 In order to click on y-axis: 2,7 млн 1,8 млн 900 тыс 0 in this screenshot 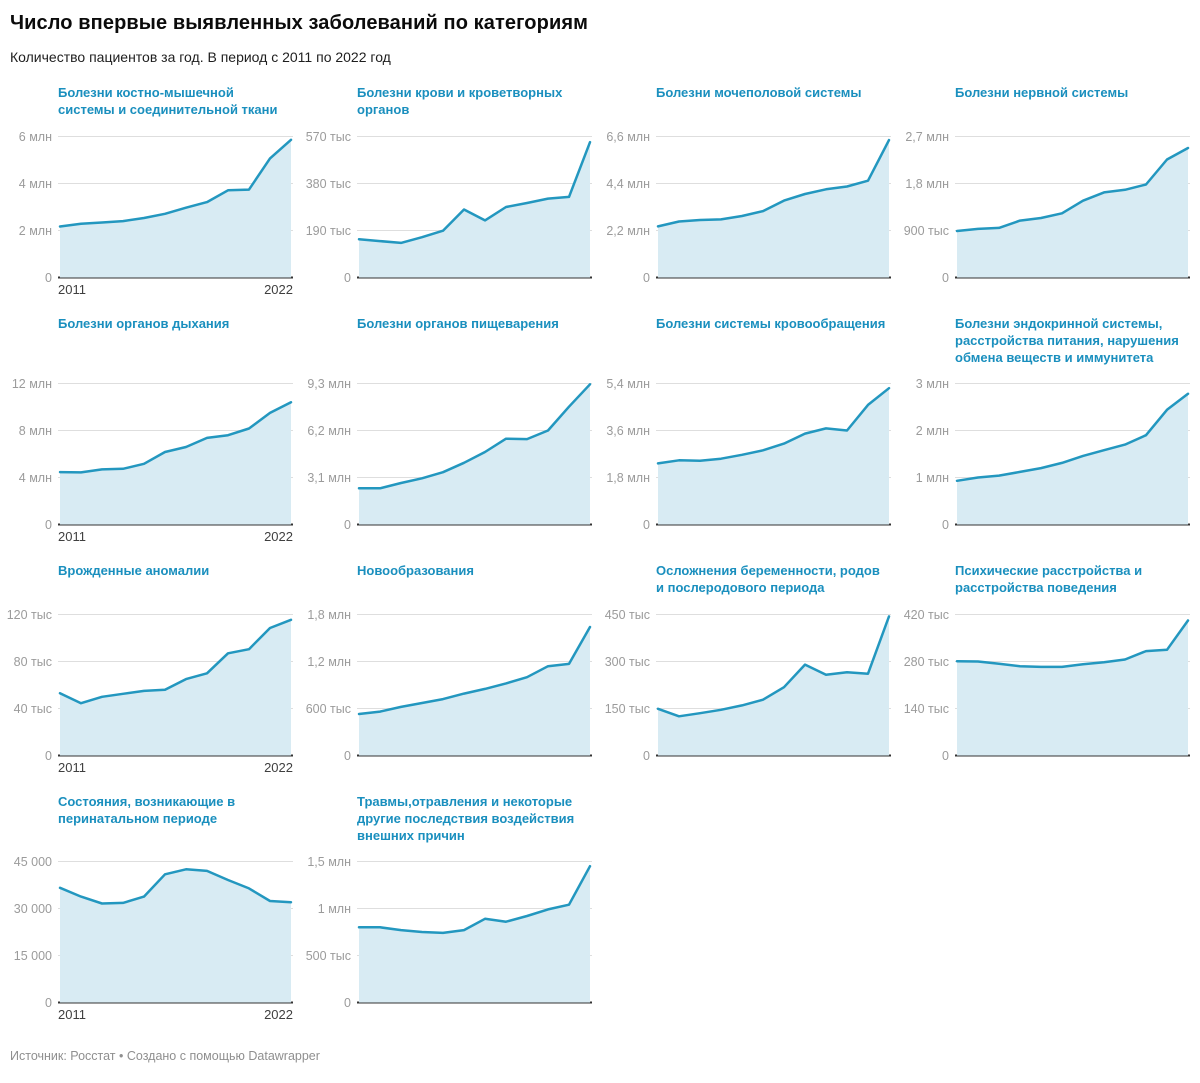, I will do `click(929, 206)`.